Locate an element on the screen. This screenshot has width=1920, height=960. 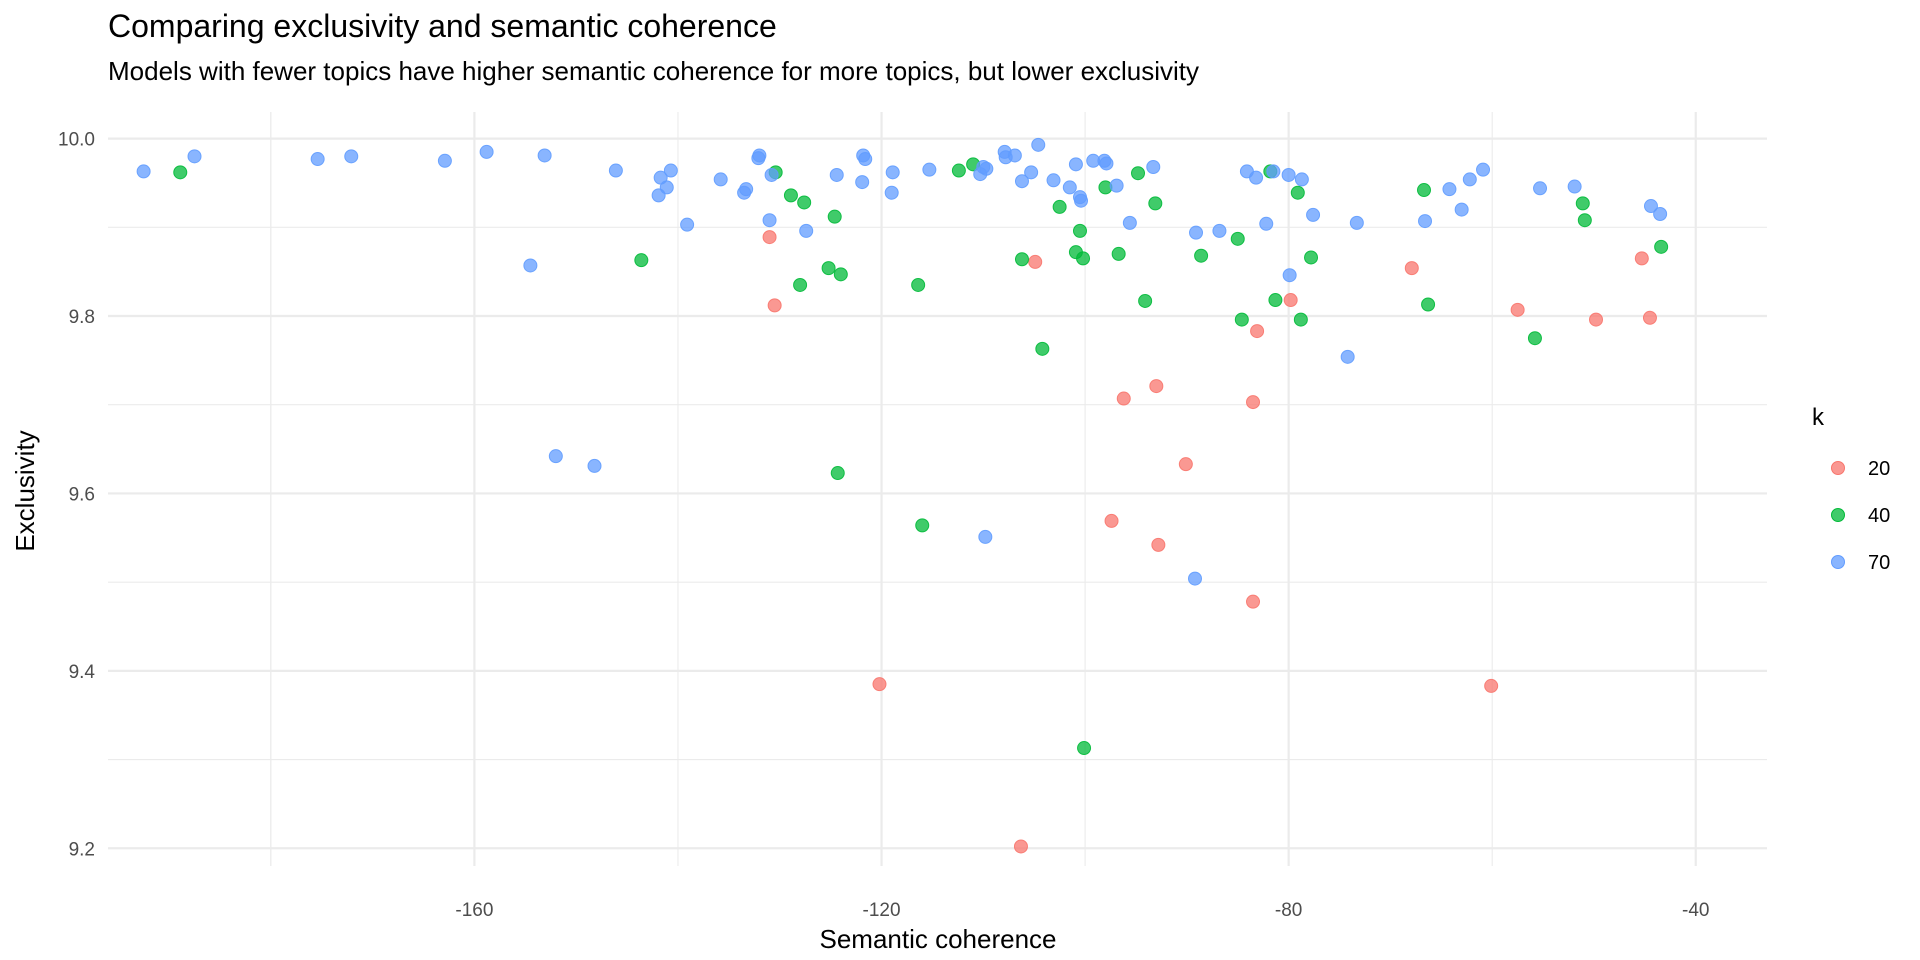
legend-label-70: 70 is located at coordinates (1879, 563).